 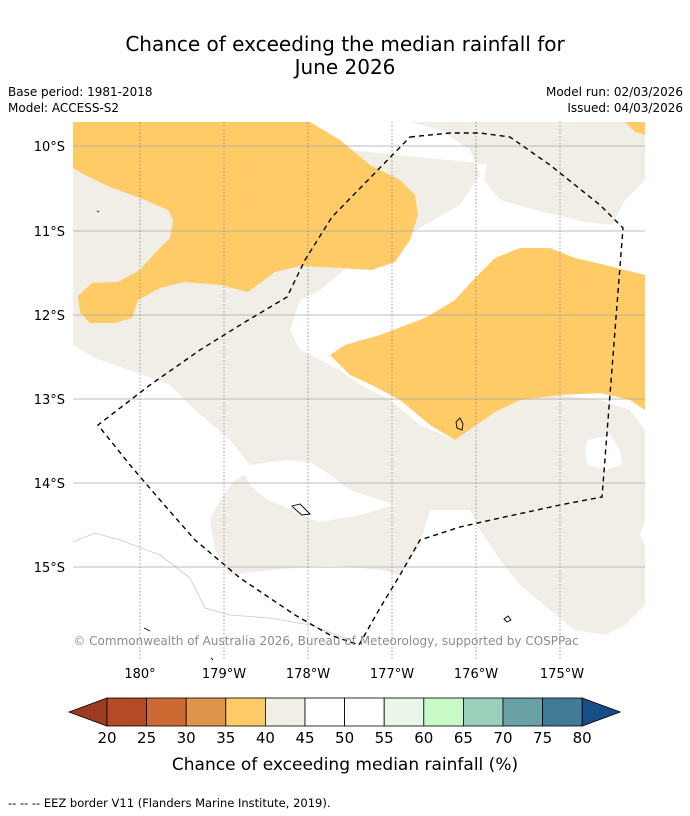 I want to click on model-name: Model: ACCESS-S2, so click(x=64, y=108).